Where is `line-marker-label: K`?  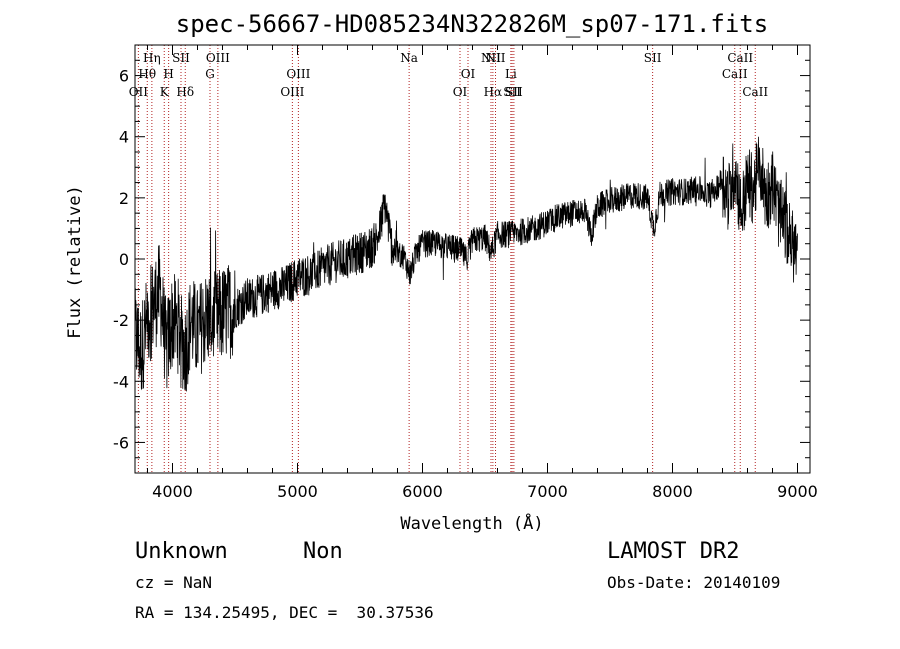
line-marker-label: K is located at coordinates (165, 92).